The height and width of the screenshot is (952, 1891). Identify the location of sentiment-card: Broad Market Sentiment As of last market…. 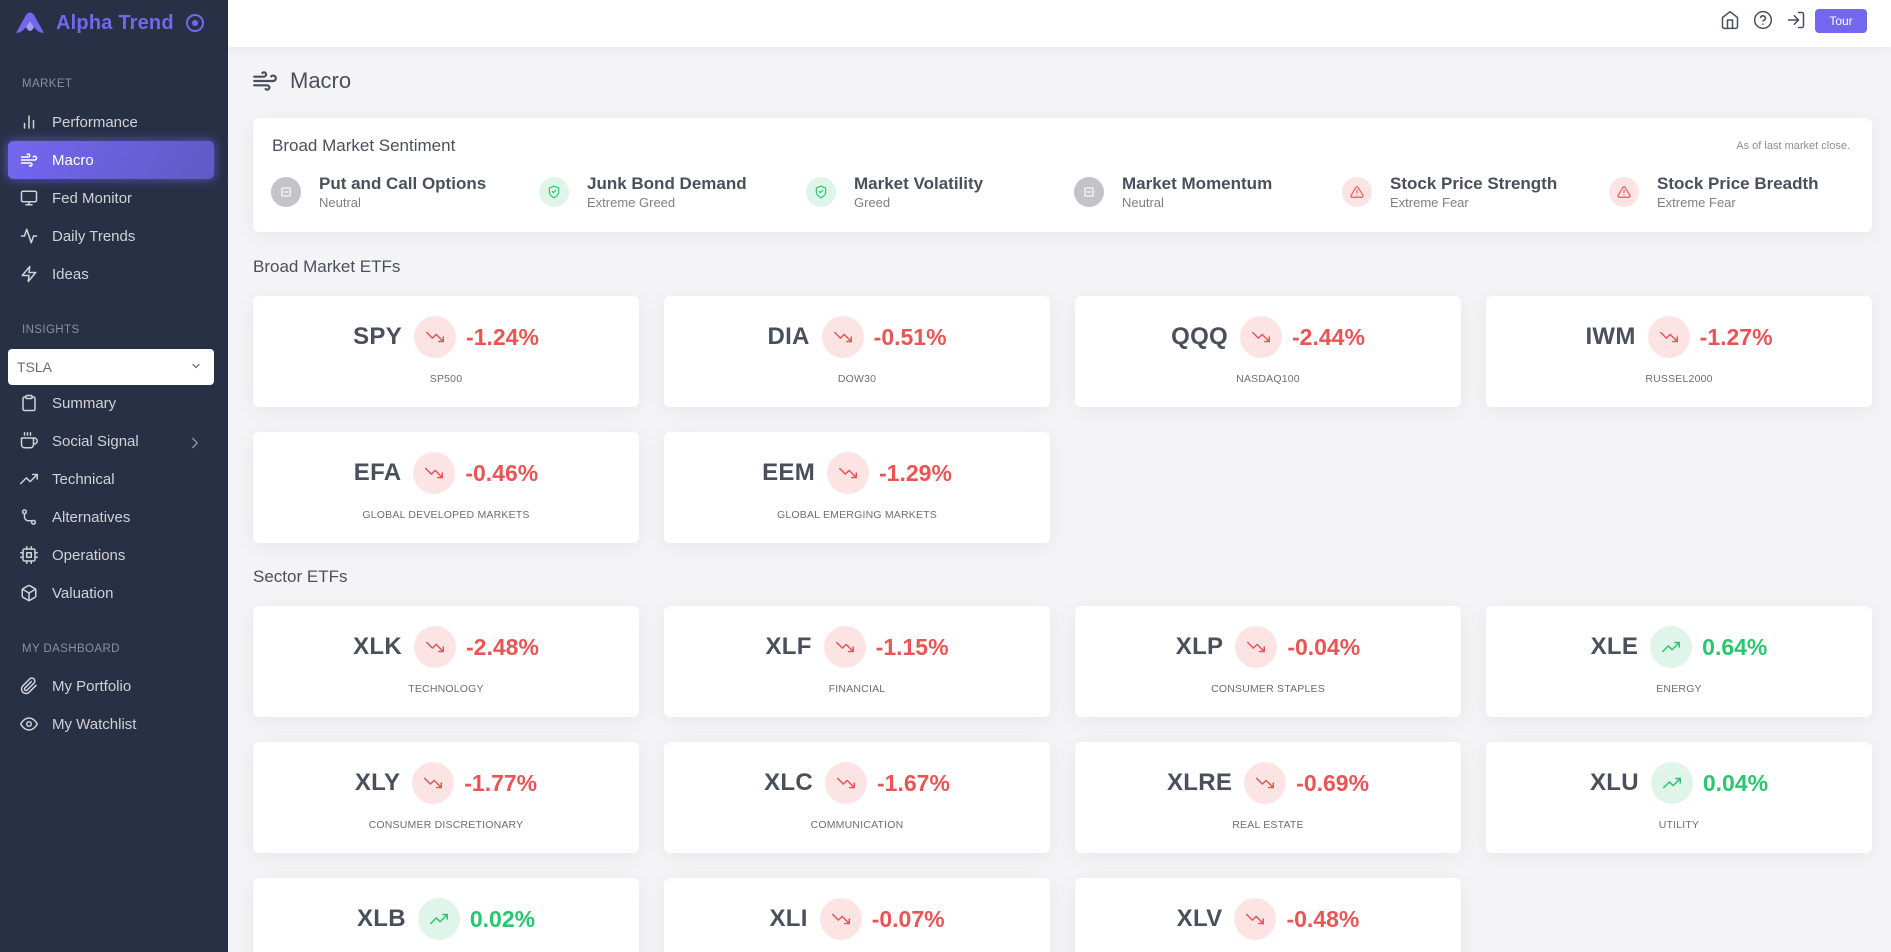
(1062, 175).